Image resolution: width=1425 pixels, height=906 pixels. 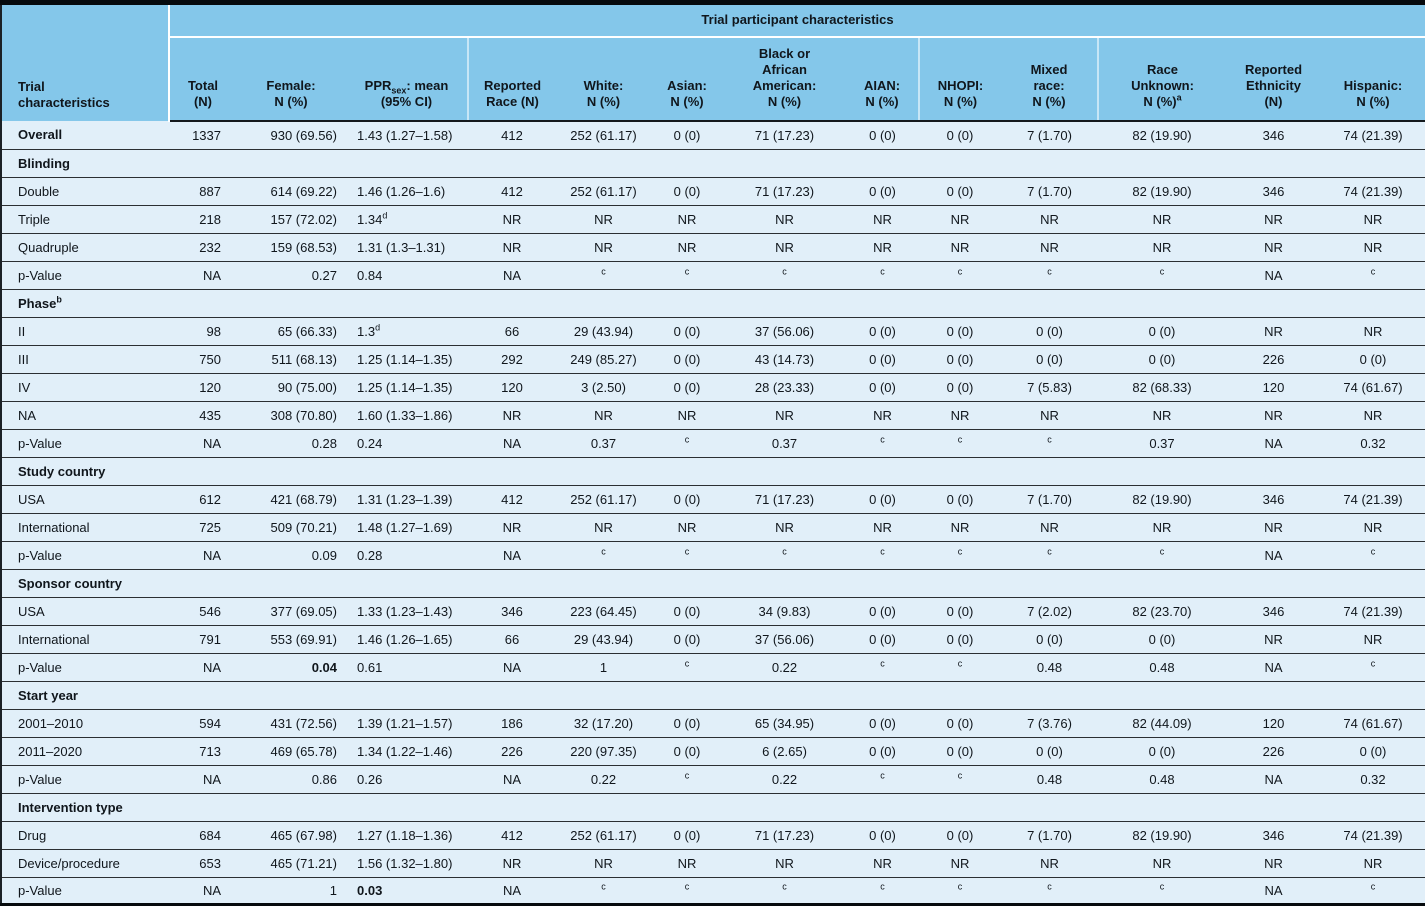 I want to click on cell-reported-race: 226, so click(x=512, y=750).